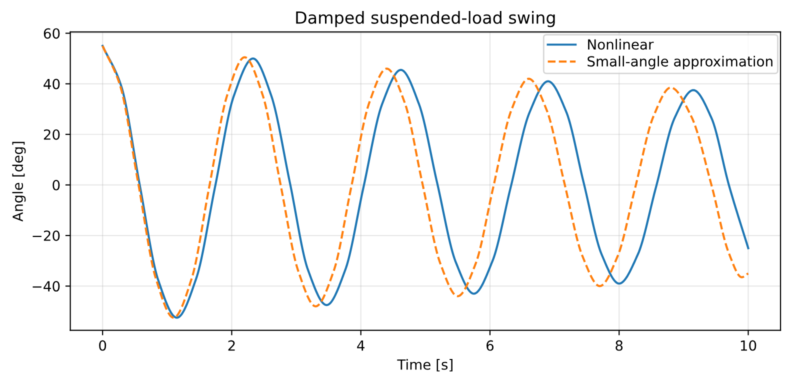 The width and height of the screenshot is (790, 390). Describe the element at coordinates (46, 286) in the screenshot. I see `y-tick-label: −40` at that location.